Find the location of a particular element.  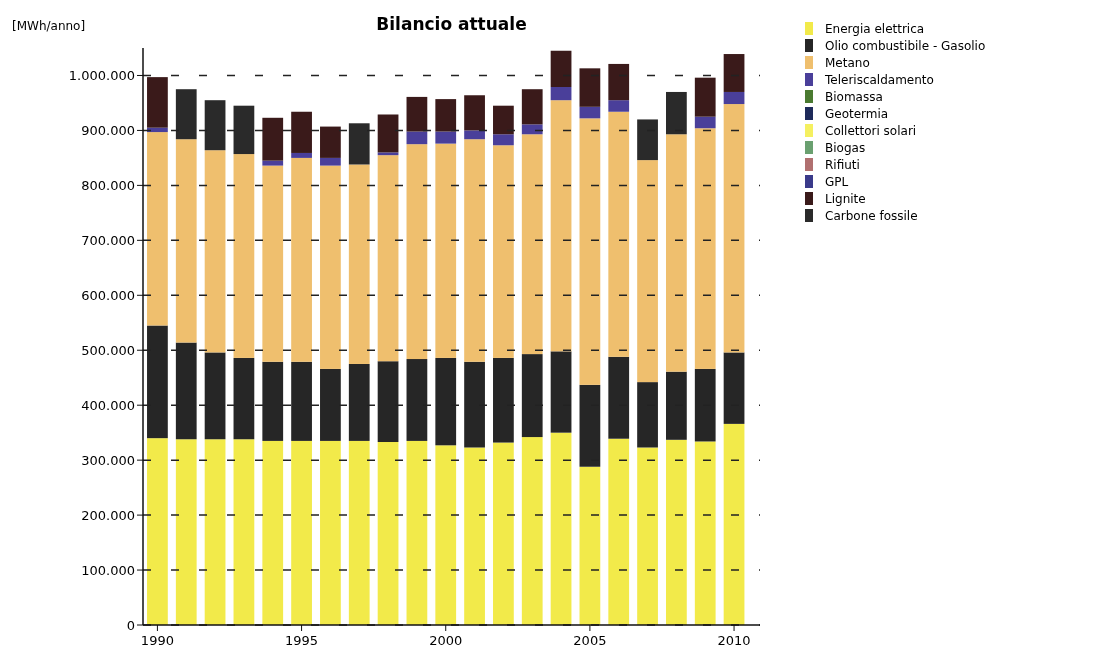

legend-label: Carbone fossile is located at coordinates (871, 216).